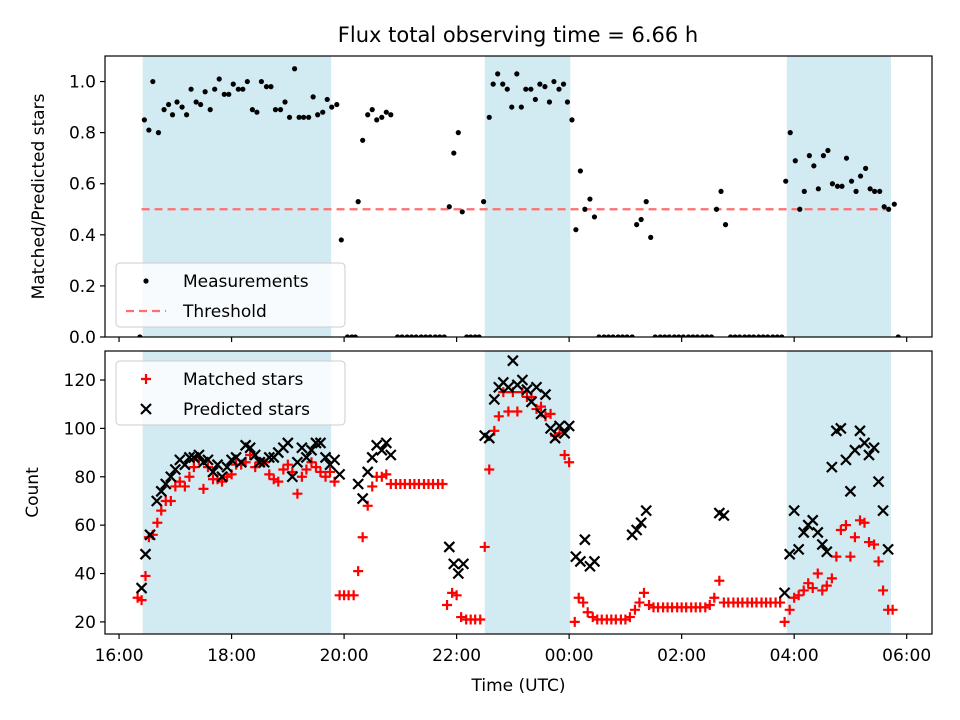  What do you see at coordinates (243, 380) in the screenshot?
I see `legend-label: Matched stars` at bounding box center [243, 380].